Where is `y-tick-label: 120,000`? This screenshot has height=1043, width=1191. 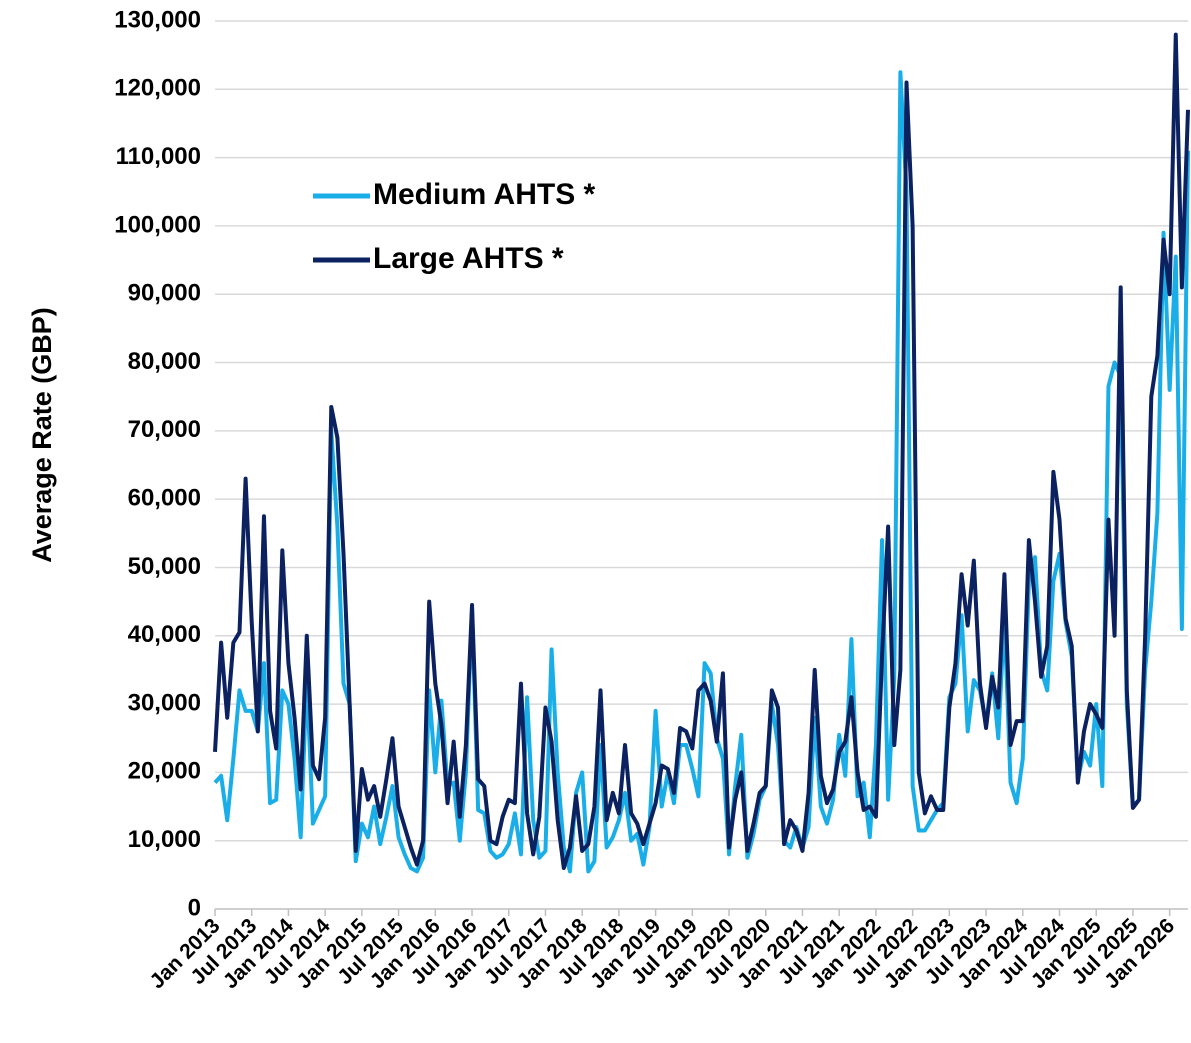
y-tick-label: 120,000 is located at coordinates (157, 88).